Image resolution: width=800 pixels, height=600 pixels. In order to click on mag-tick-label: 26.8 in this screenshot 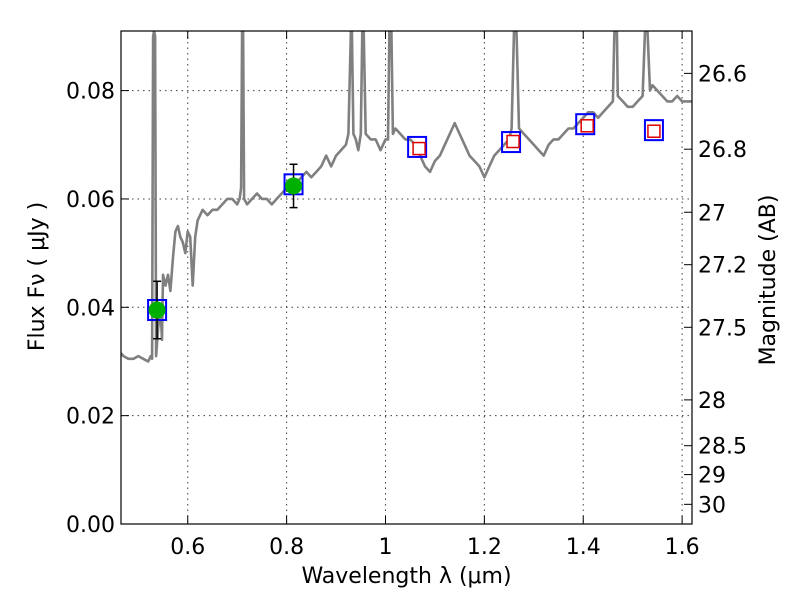, I will do `click(722, 150)`.